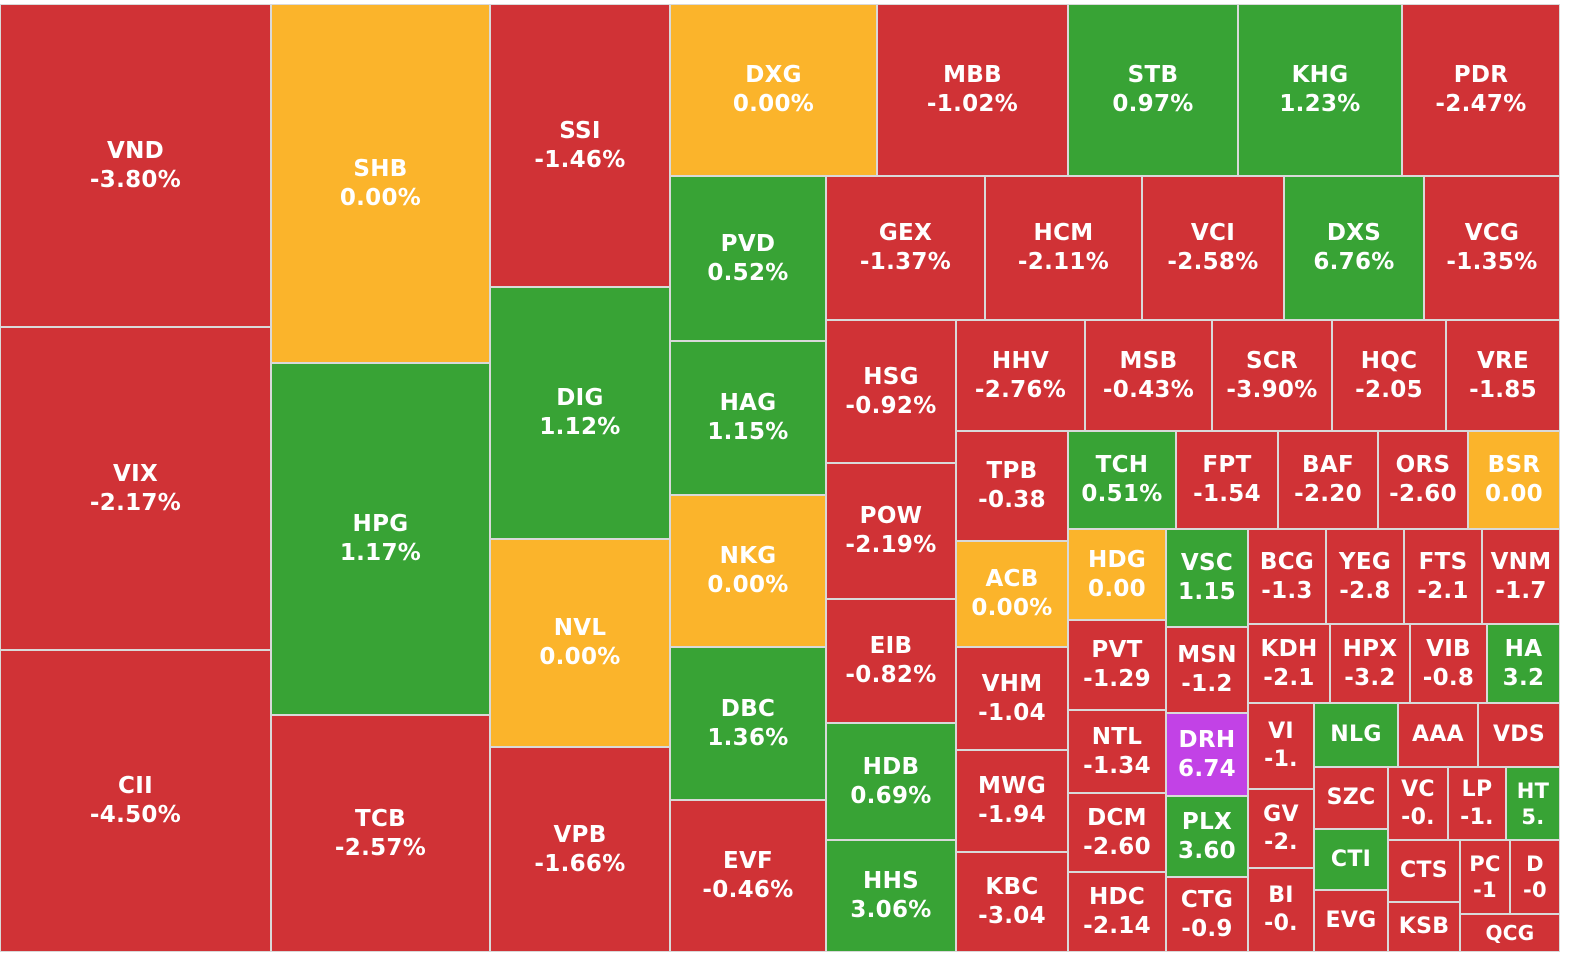 Image resolution: width=1570 pixels, height=962 pixels. Describe the element at coordinates (891, 675) in the screenshot. I see `tile-change: -0.82%` at that location.